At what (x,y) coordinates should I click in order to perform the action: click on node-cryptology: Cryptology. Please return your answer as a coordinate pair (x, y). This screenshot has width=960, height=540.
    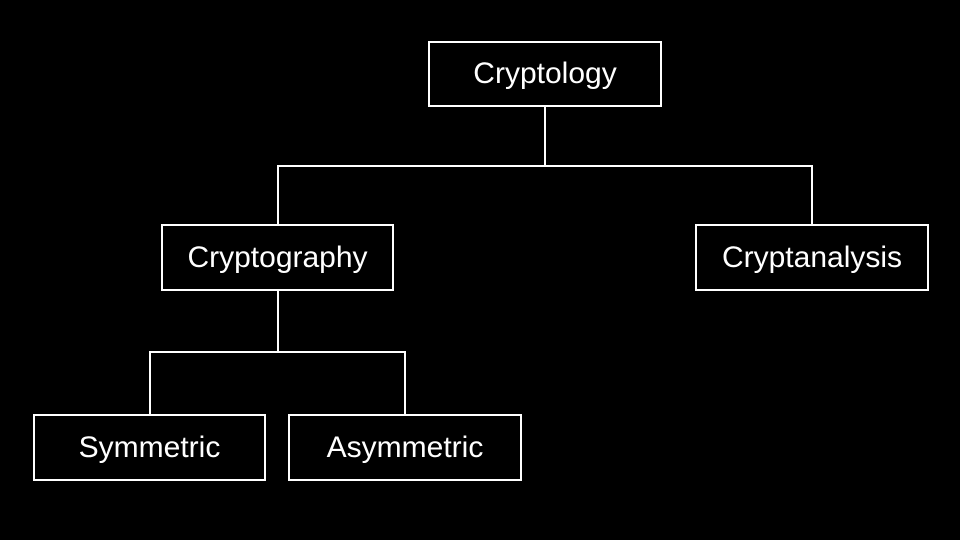
    Looking at the image, I should click on (545, 74).